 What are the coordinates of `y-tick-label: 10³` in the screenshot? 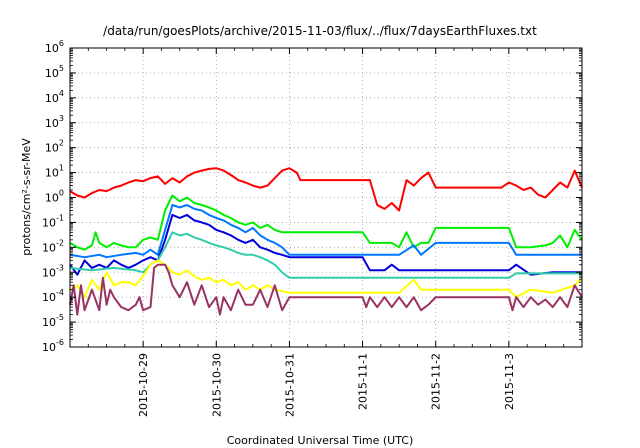 It's located at (54, 122).